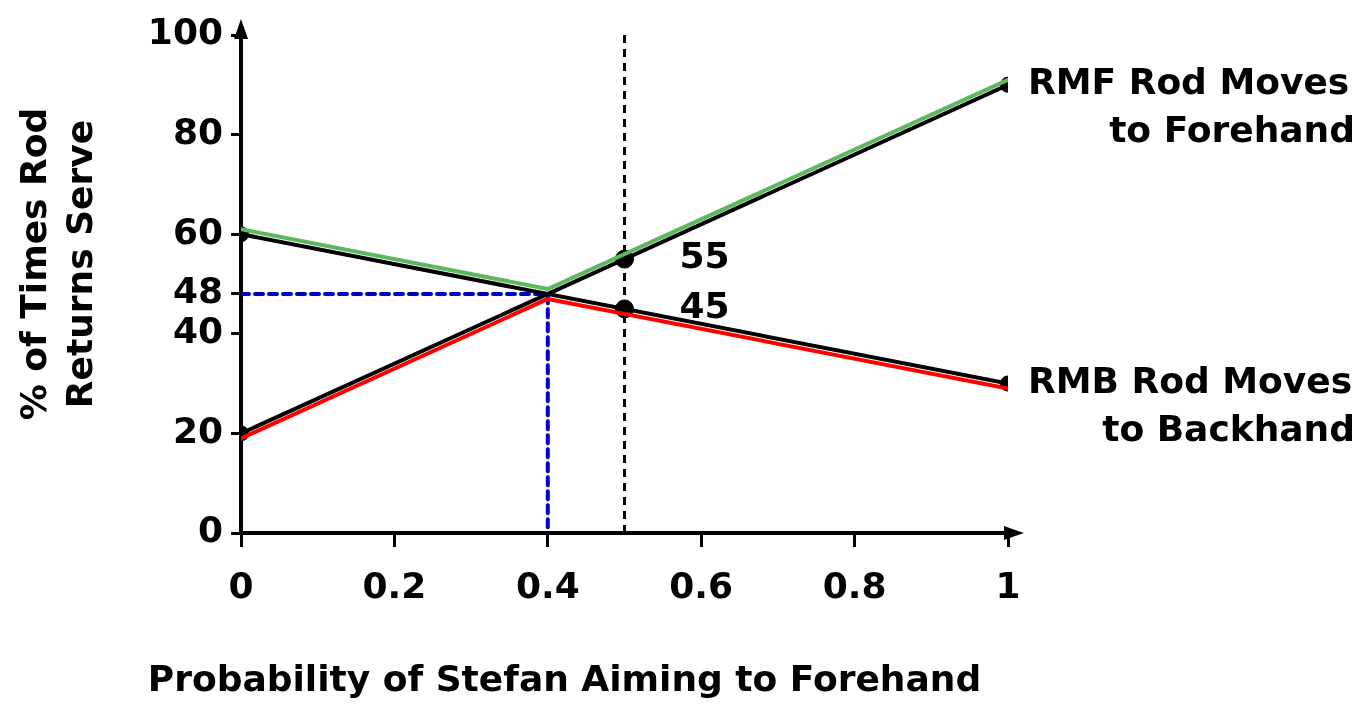 This screenshot has width=1371, height=707. Describe the element at coordinates (197, 231) in the screenshot. I see `y-tick-label: 60` at that location.